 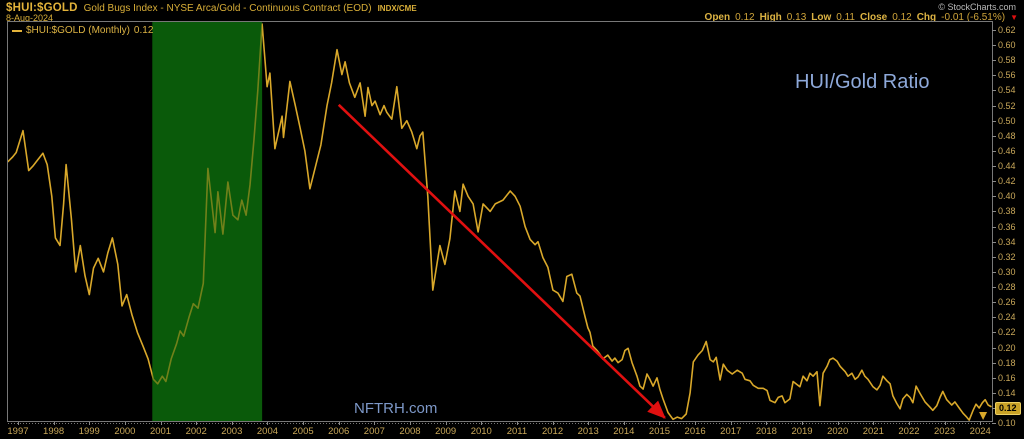 What do you see at coordinates (1007, 181) in the screenshot?
I see `y-axis-label: 0.42` at bounding box center [1007, 181].